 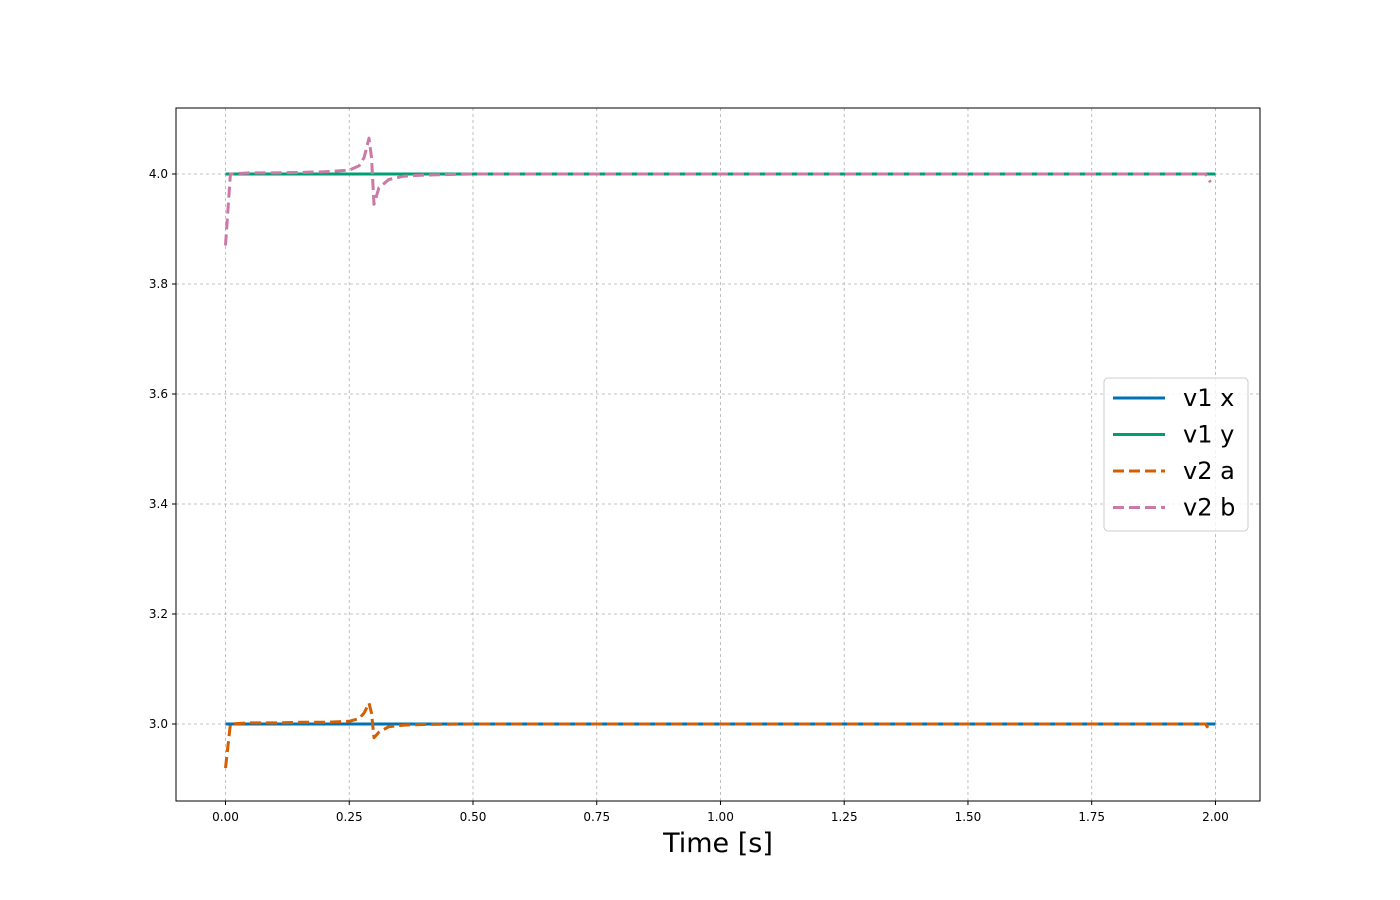 What do you see at coordinates (718, 191) in the screenshot?
I see `series-line-v2-b` at bounding box center [718, 191].